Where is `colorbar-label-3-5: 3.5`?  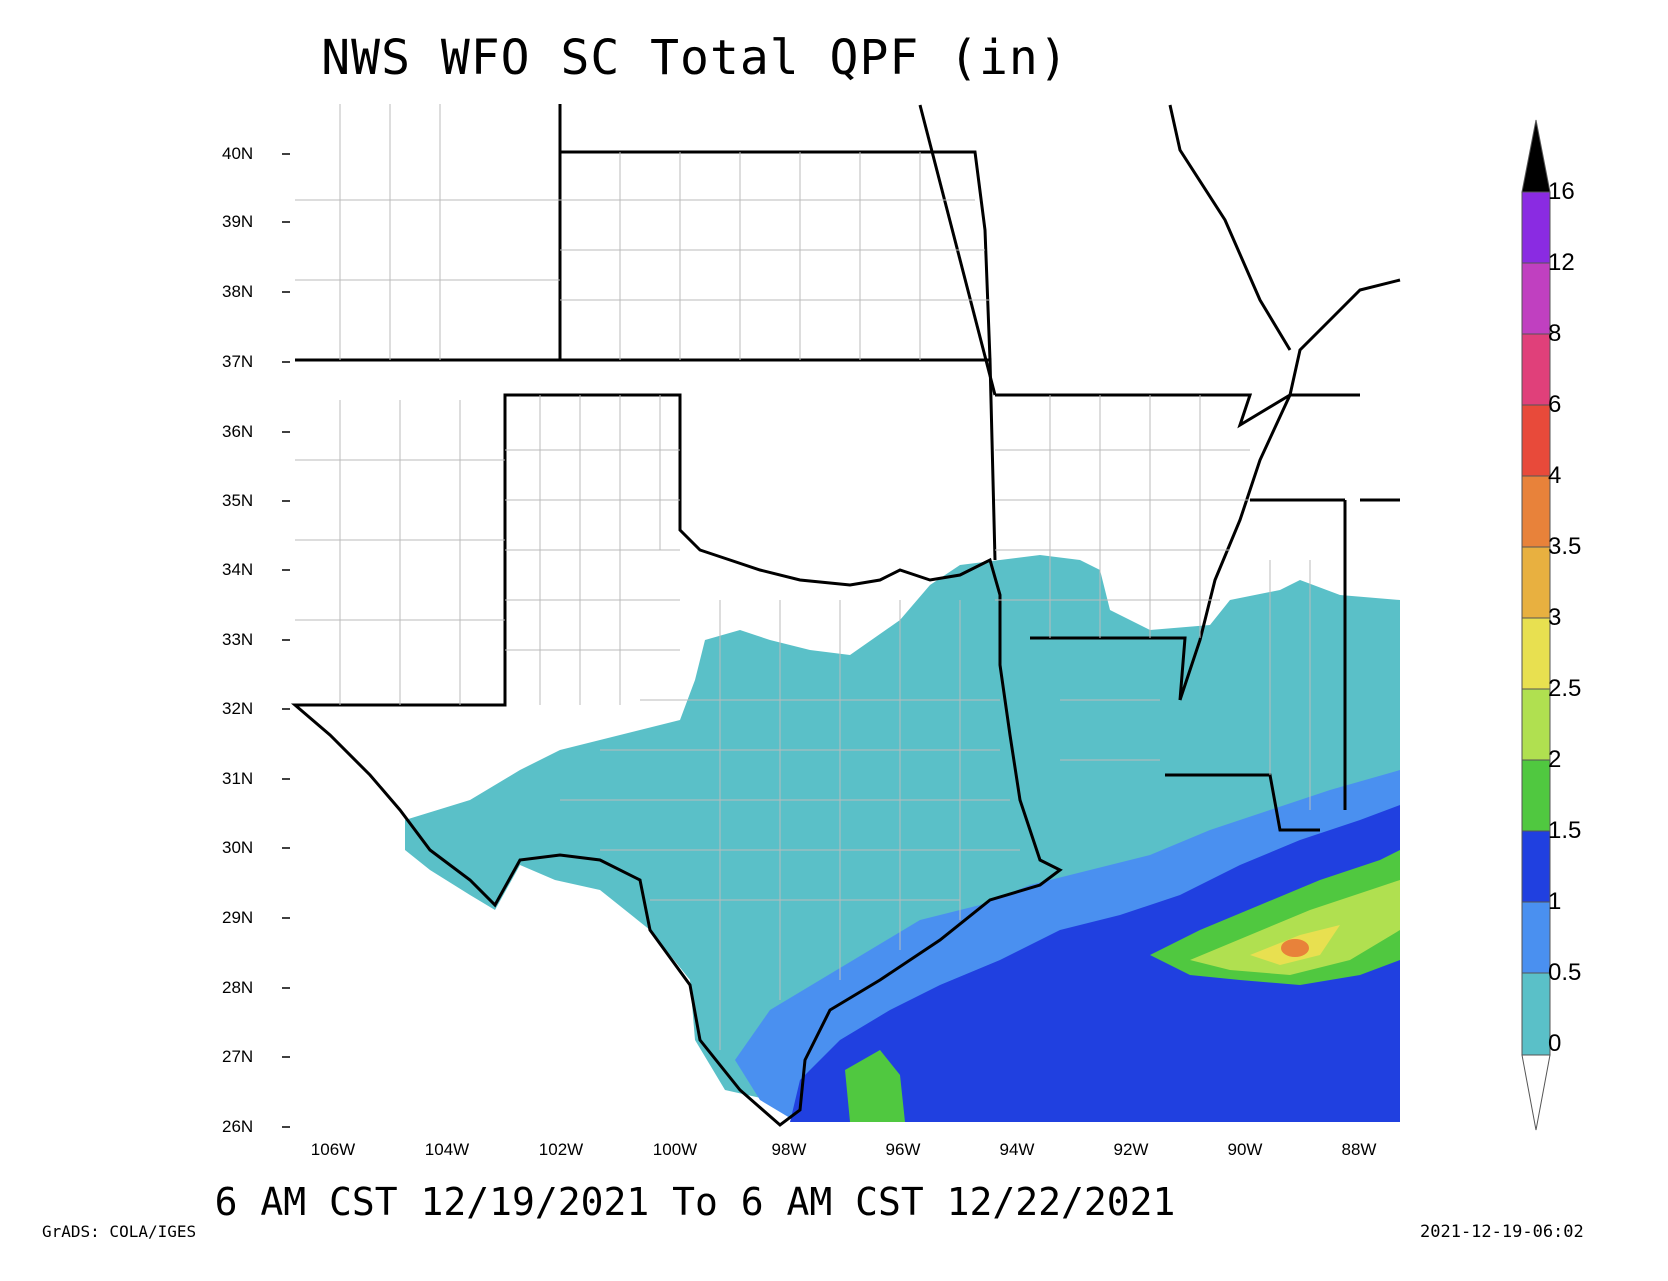
colorbar-label-3-5: 3.5 is located at coordinates (1565, 546).